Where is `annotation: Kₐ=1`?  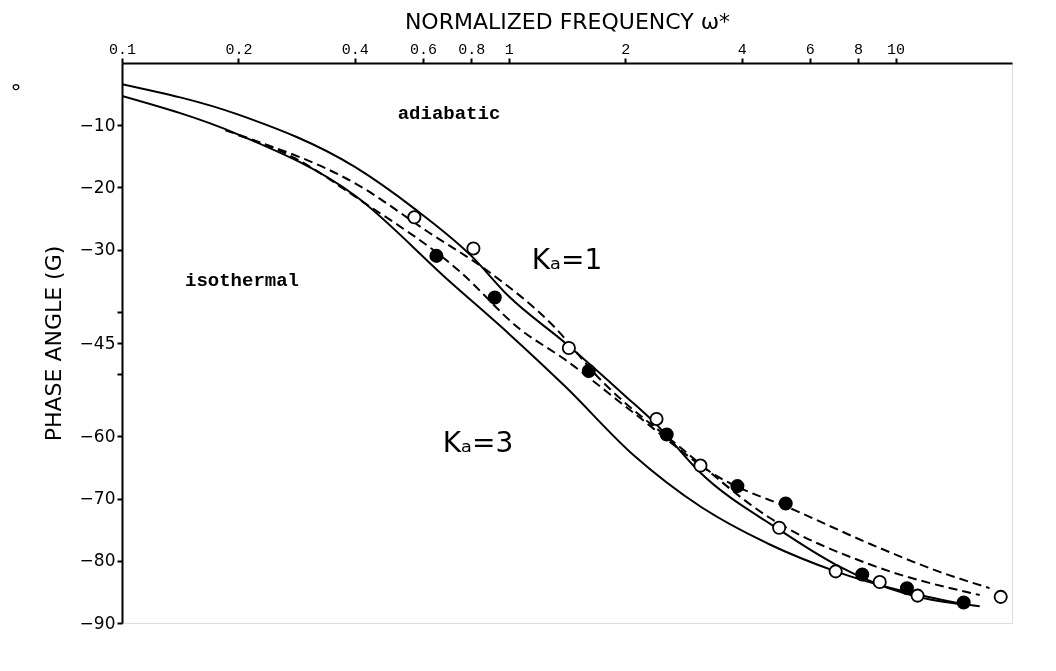 annotation: Kₐ=1 is located at coordinates (567, 259).